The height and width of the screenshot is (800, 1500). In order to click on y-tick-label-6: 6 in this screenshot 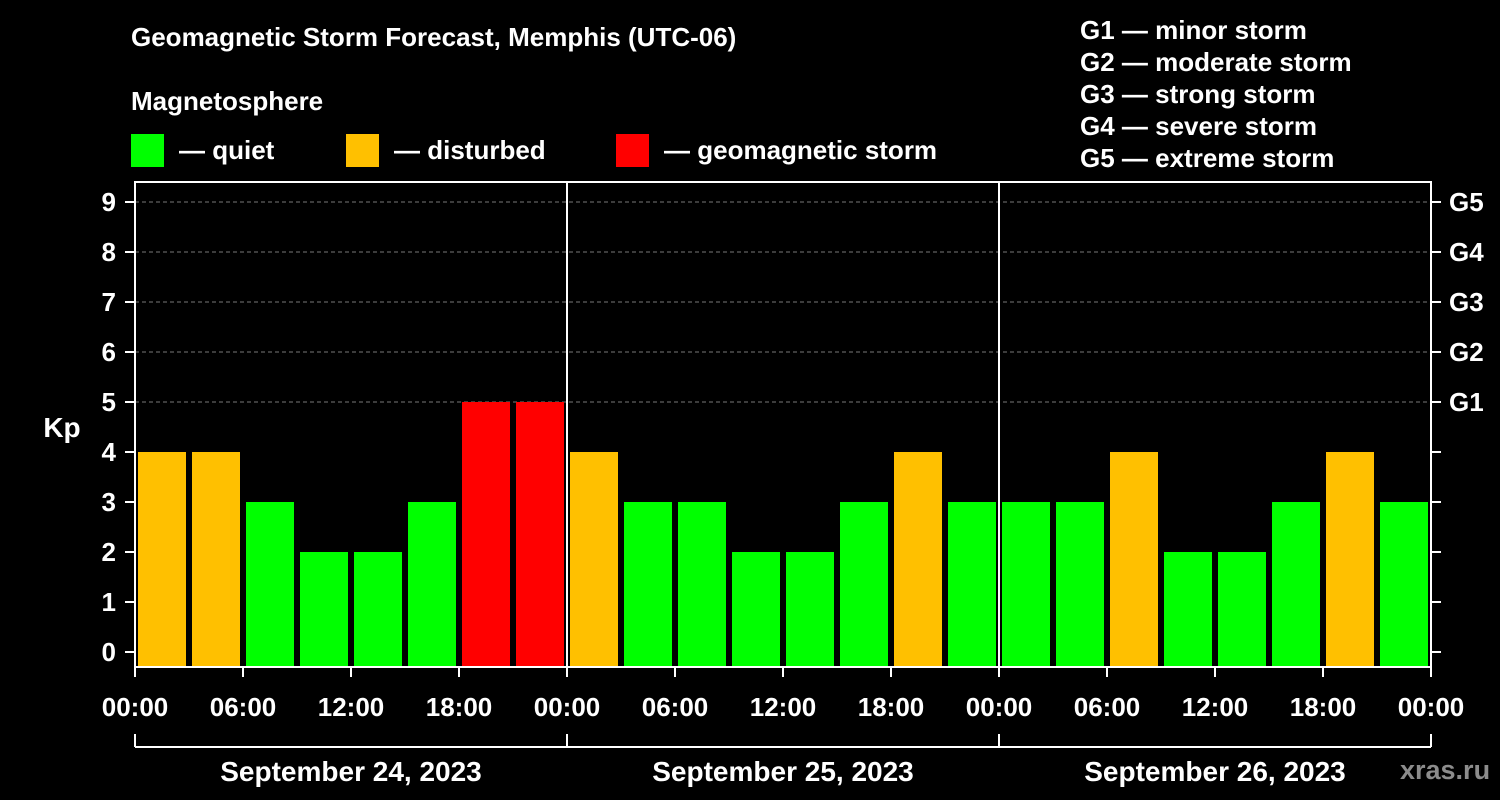, I will do `click(109, 352)`.